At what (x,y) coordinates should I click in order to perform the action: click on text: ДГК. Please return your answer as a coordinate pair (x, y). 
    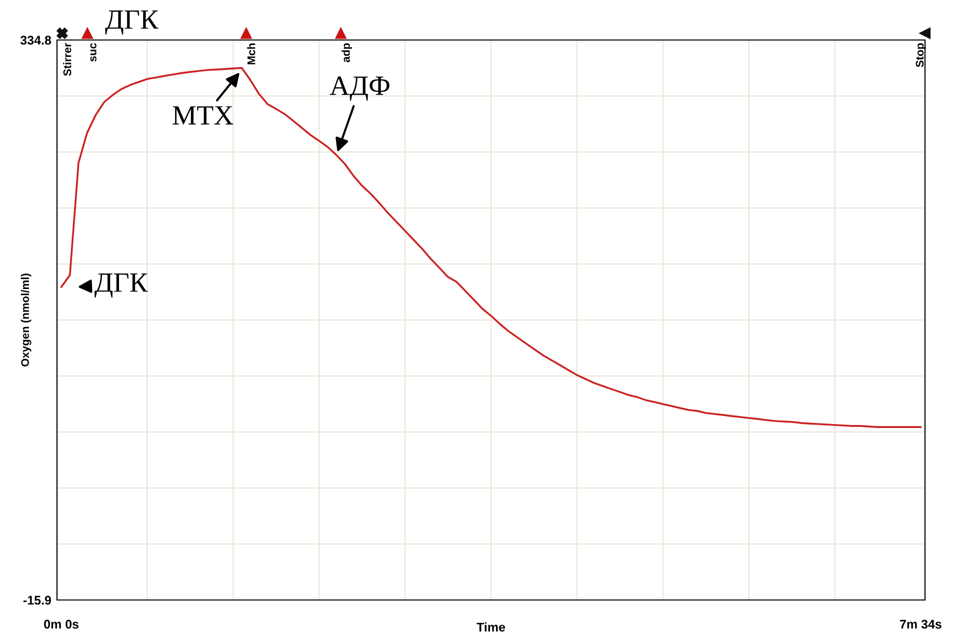
    Looking at the image, I should click on (132, 22).